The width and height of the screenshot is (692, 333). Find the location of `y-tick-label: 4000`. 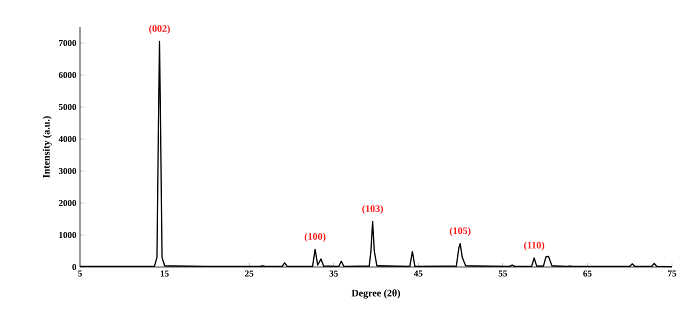

y-tick-label: 4000 is located at coordinates (67, 139).